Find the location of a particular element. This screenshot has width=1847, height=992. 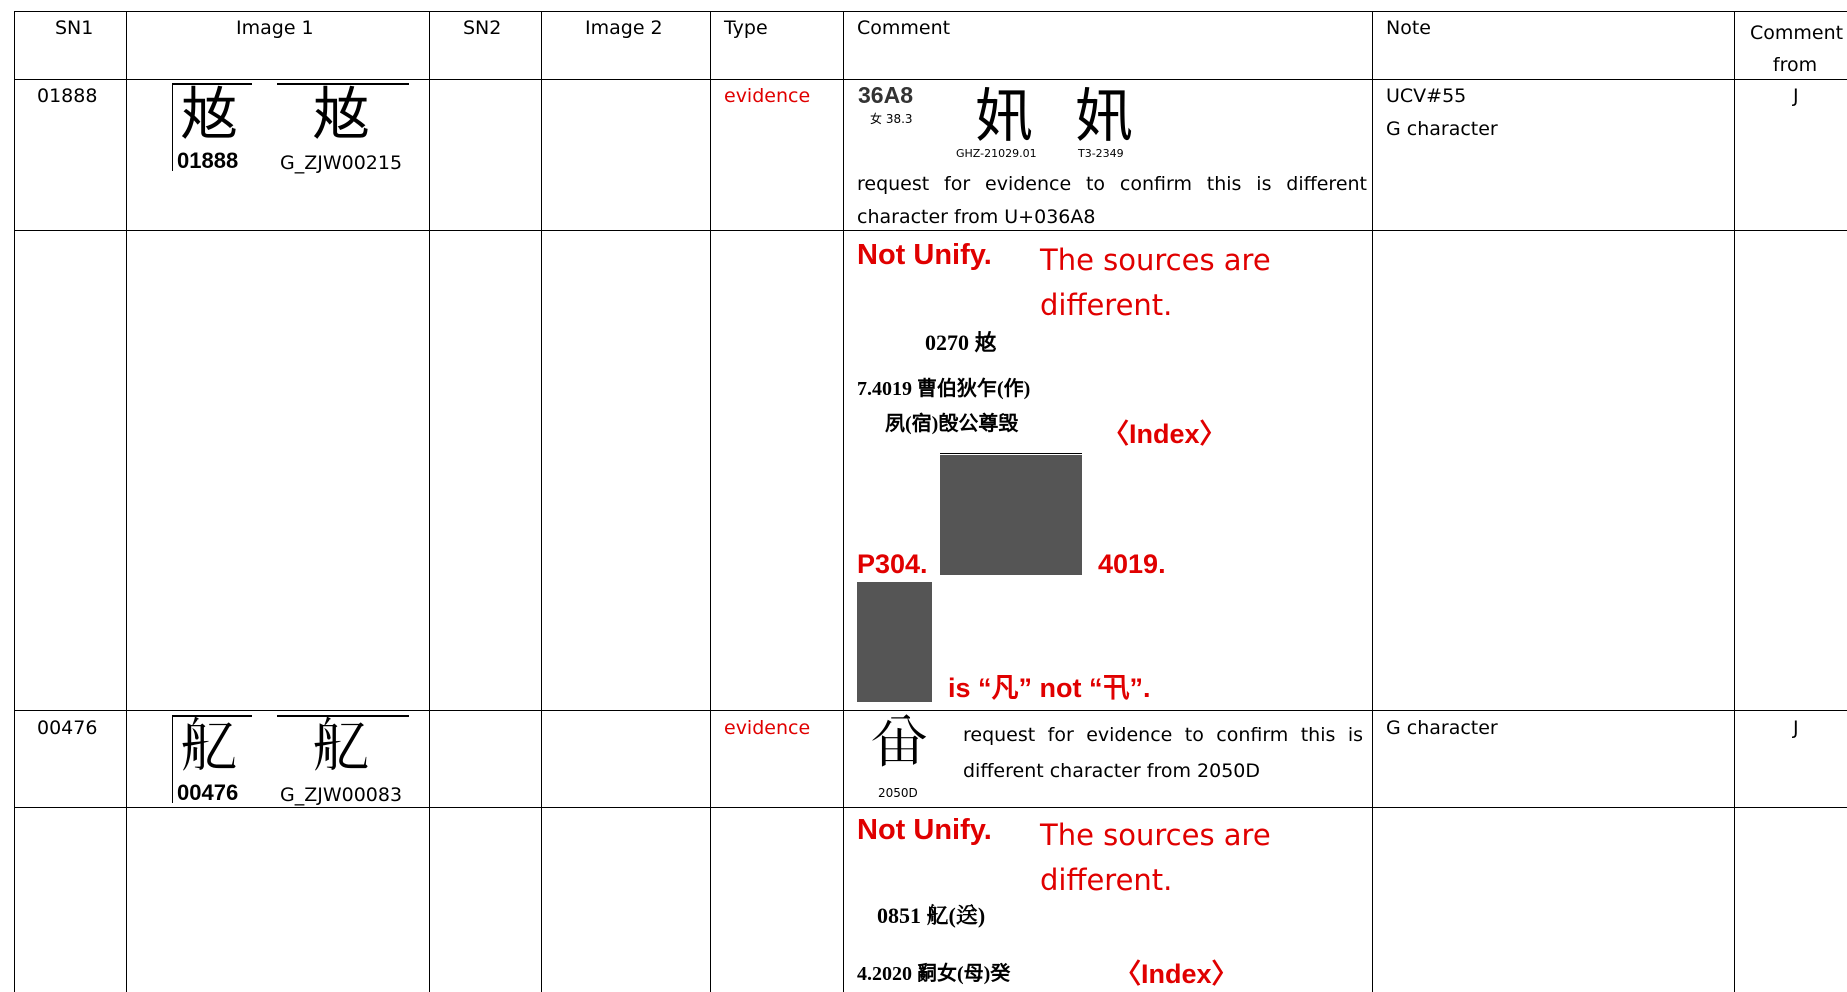

entry: 0851 𦨇(送) is located at coordinates (931, 915).